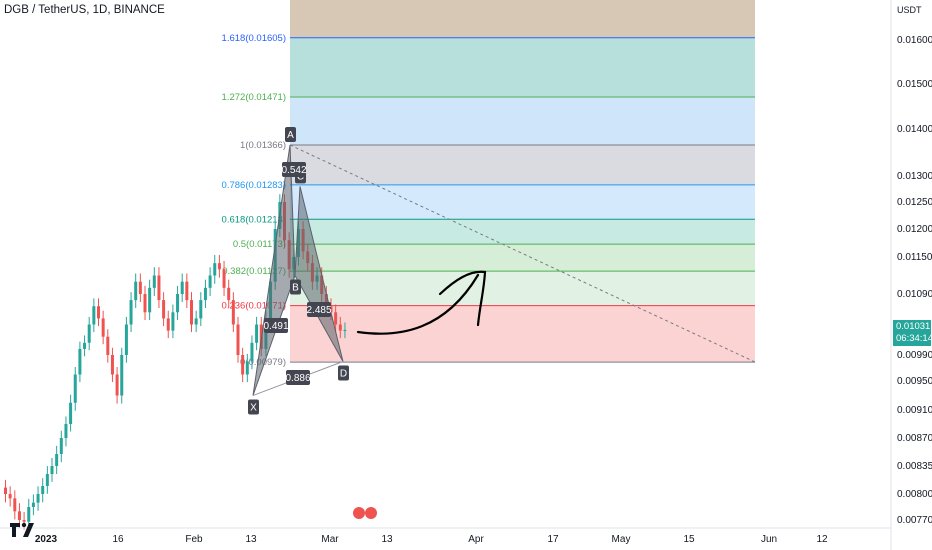 This screenshot has width=932, height=550. Describe the element at coordinates (22, 529) in the screenshot. I see `tradingview-logo-icon` at that location.